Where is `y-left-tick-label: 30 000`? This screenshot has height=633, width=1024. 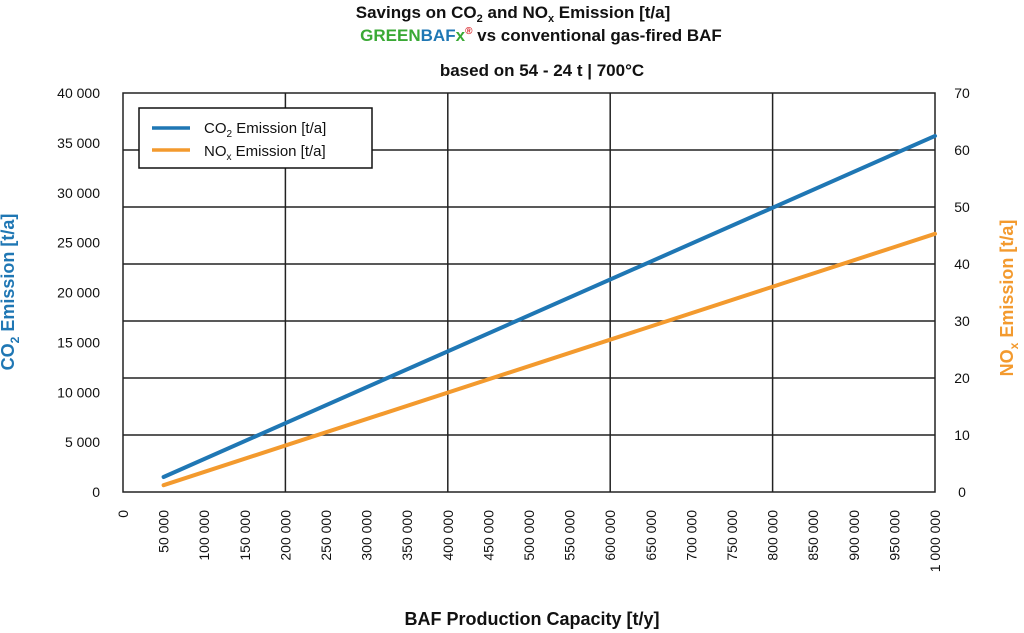
y-left-tick-label: 30 000 is located at coordinates (78, 193).